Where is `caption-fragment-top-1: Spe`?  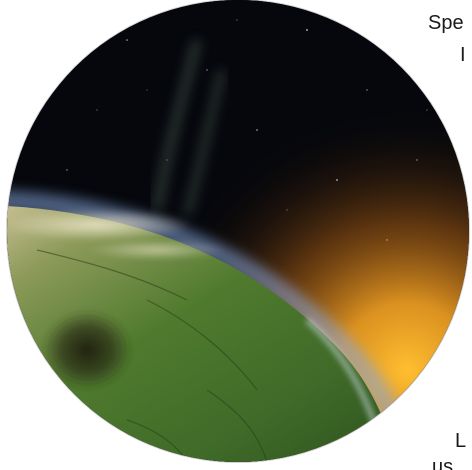 caption-fragment-top-1: Spe is located at coordinates (446, 23).